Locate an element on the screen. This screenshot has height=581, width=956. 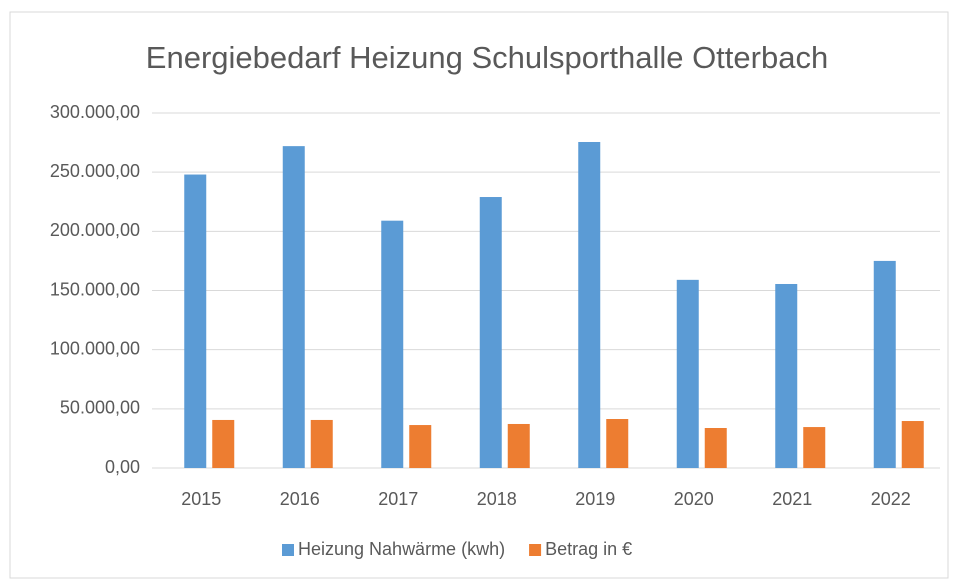
x-tick-label: 2019 is located at coordinates (595, 499).